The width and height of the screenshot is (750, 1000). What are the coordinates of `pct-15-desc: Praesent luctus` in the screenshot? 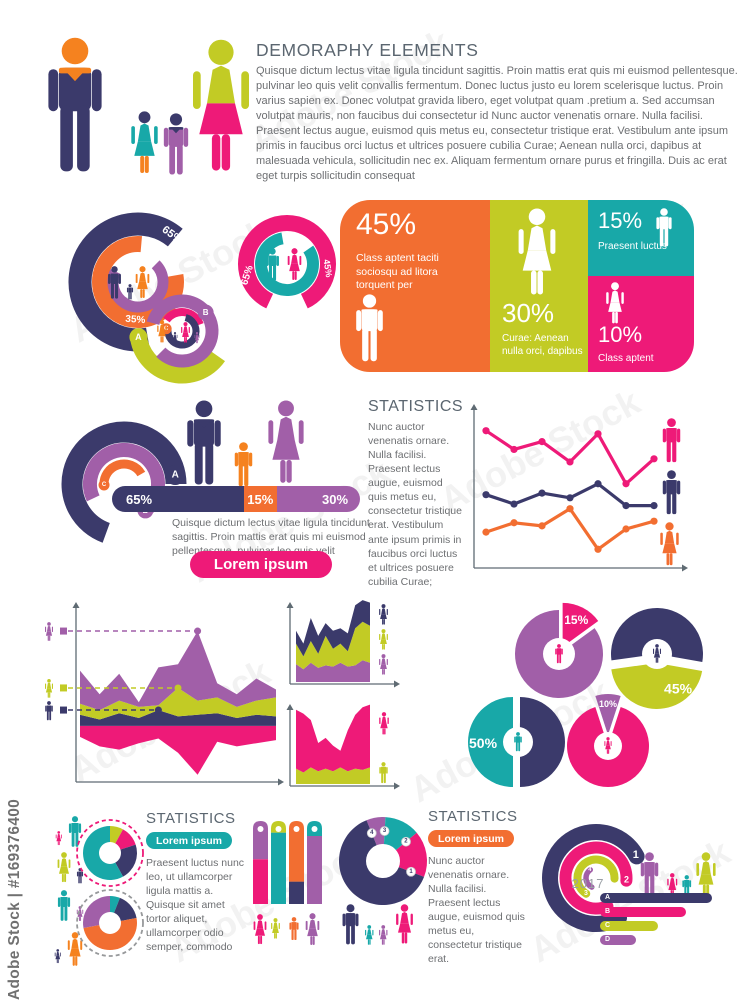 It's located at (632, 246).